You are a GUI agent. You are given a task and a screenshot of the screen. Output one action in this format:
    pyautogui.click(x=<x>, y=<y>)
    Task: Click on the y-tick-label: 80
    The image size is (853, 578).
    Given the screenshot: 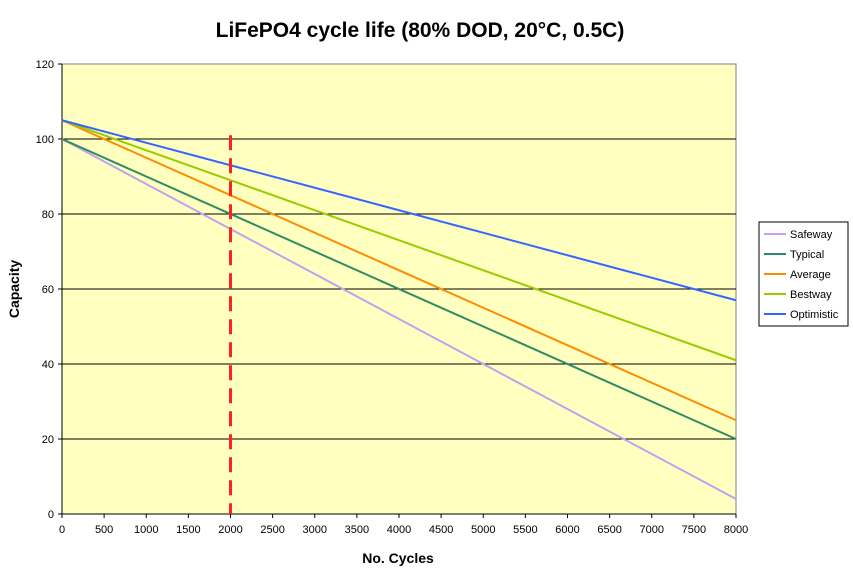 What is the action you would take?
    pyautogui.click(x=48, y=215)
    